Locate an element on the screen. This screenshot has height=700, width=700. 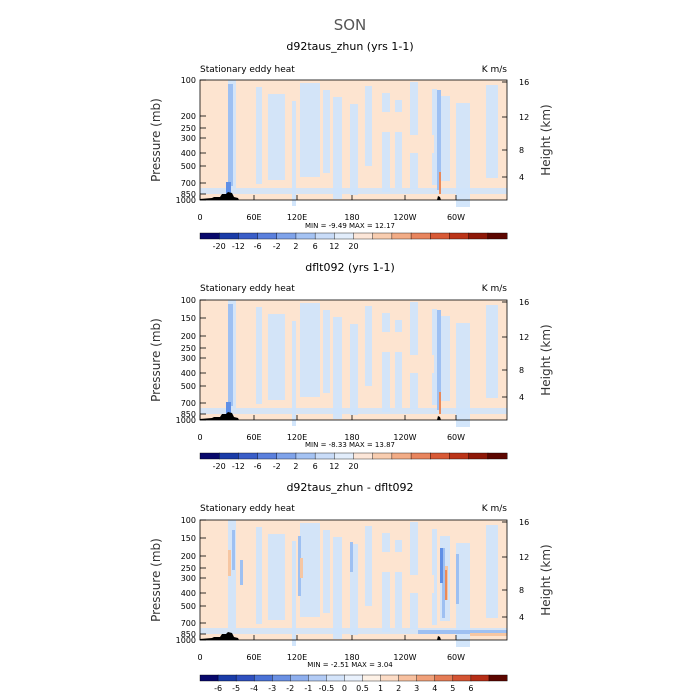
x-tick-label: 180 is located at coordinates (351, 437).